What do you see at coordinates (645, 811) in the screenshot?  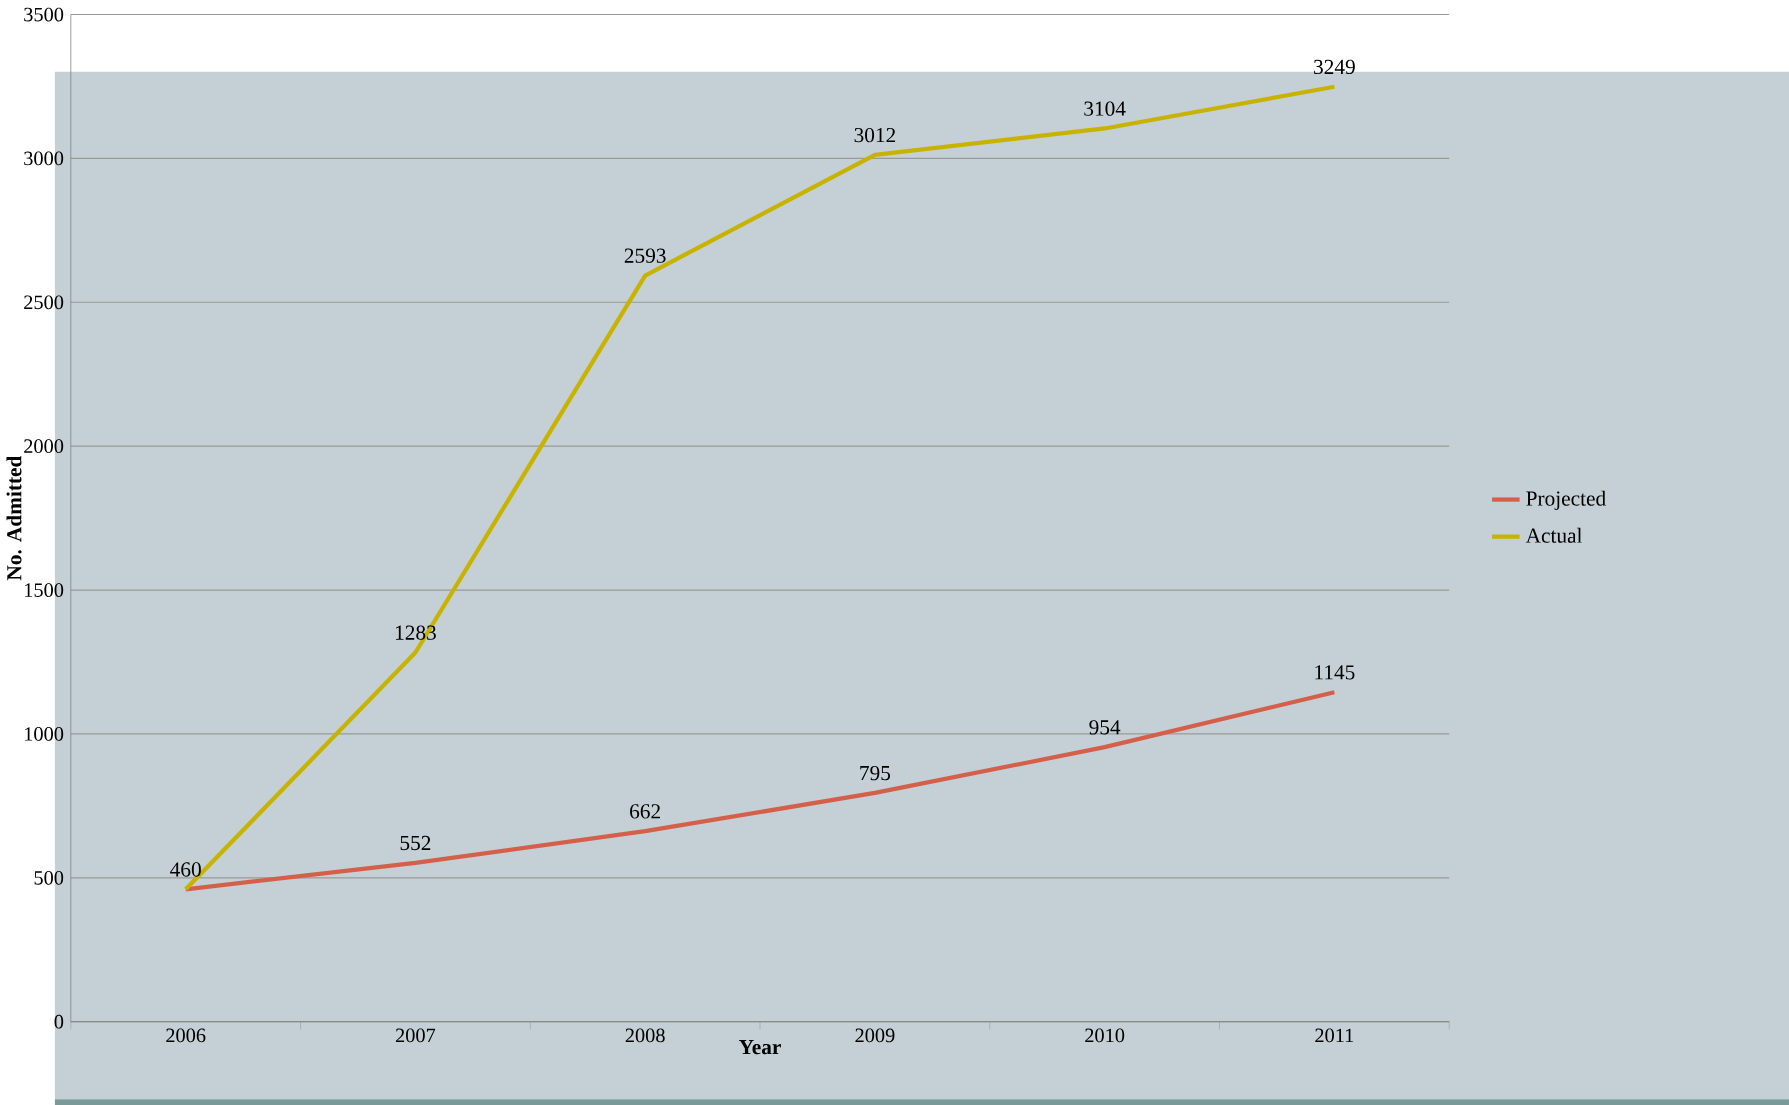 I see `data-label: 662` at bounding box center [645, 811].